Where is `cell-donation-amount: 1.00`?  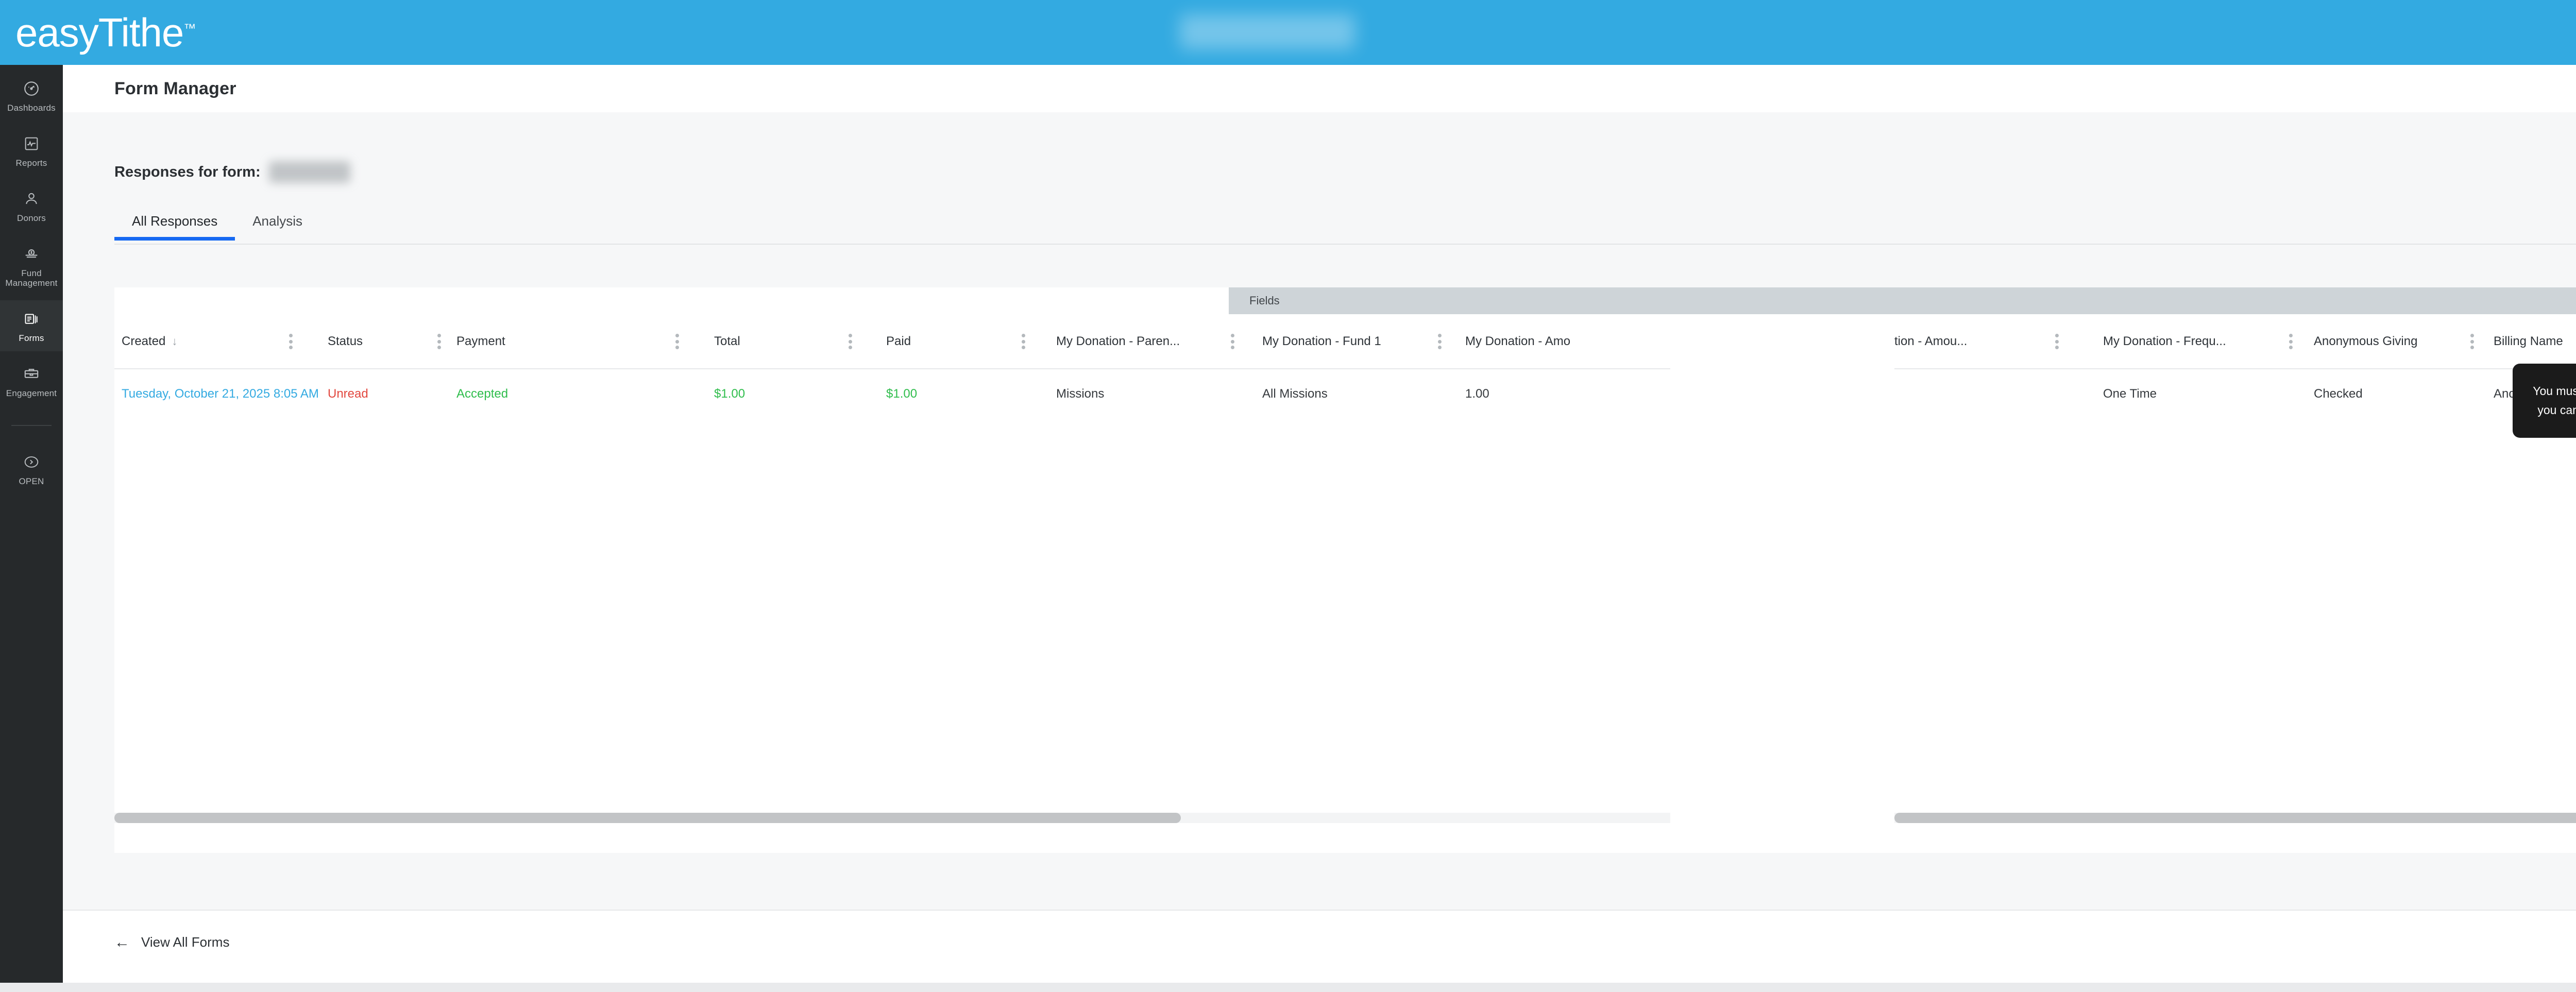
cell-donation-amount: 1.00 is located at coordinates (1477, 394).